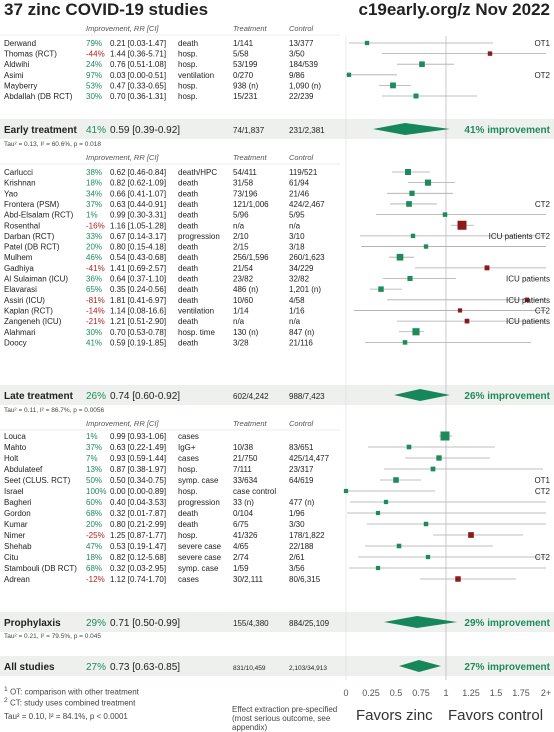  I want to click on study-control: 847 (n), so click(302, 332).